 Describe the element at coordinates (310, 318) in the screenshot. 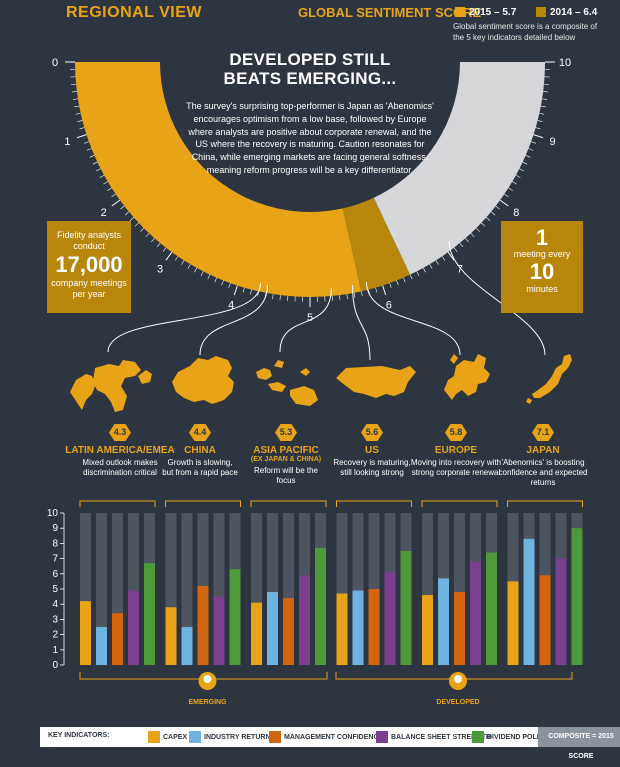

I see `gauge-tick-label: 5` at that location.